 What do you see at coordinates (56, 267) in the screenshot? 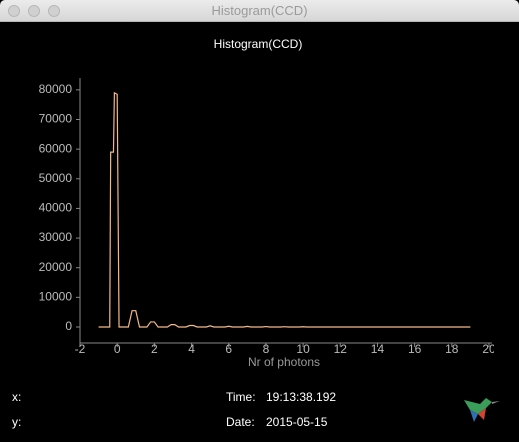
I see `y-tick-label: 20000` at bounding box center [56, 267].